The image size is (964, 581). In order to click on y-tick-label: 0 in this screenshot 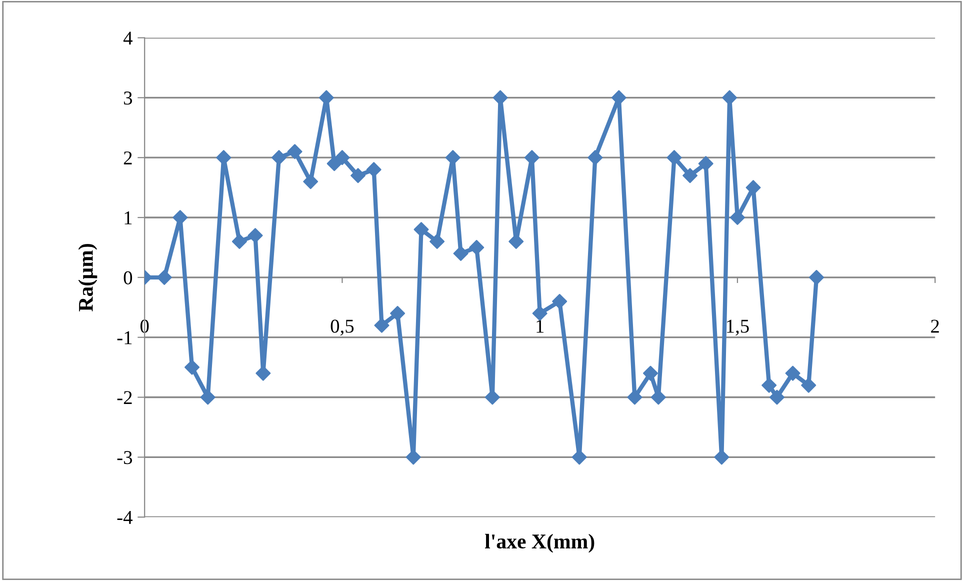, I will do `click(128, 277)`.